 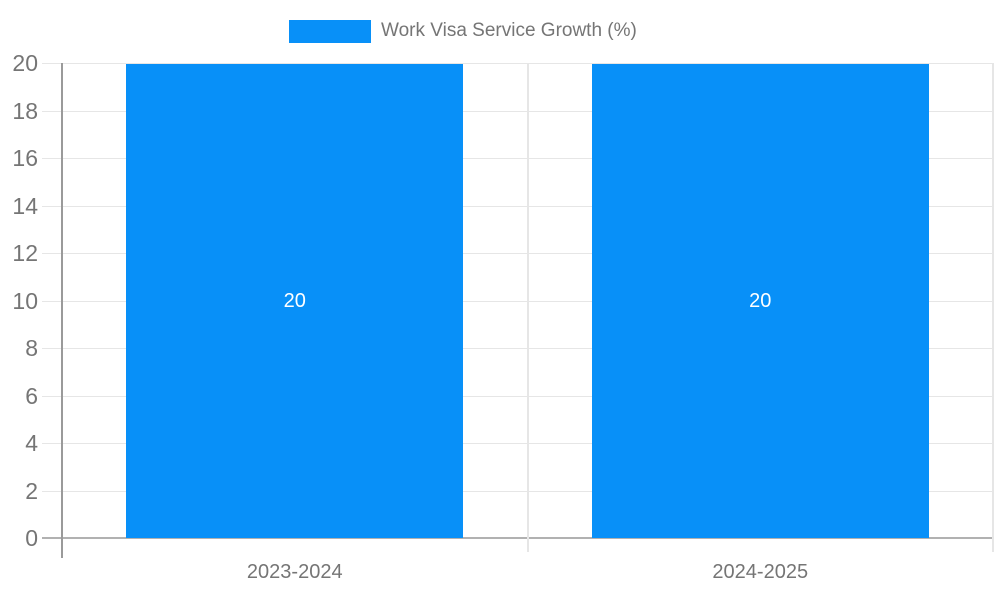 What do you see at coordinates (760, 572) in the screenshot?
I see `x-tick-label: 2024-2025` at bounding box center [760, 572].